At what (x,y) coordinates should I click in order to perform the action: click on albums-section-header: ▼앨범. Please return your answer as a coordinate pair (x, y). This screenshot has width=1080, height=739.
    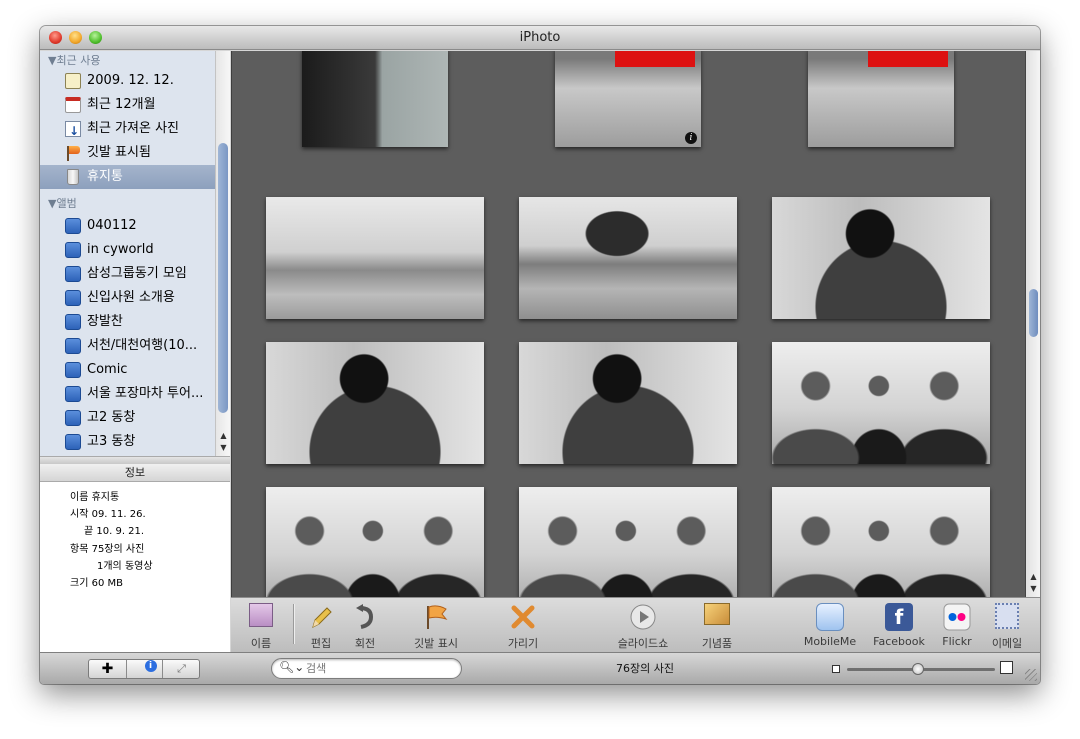
    Looking at the image, I should click on (62, 203).